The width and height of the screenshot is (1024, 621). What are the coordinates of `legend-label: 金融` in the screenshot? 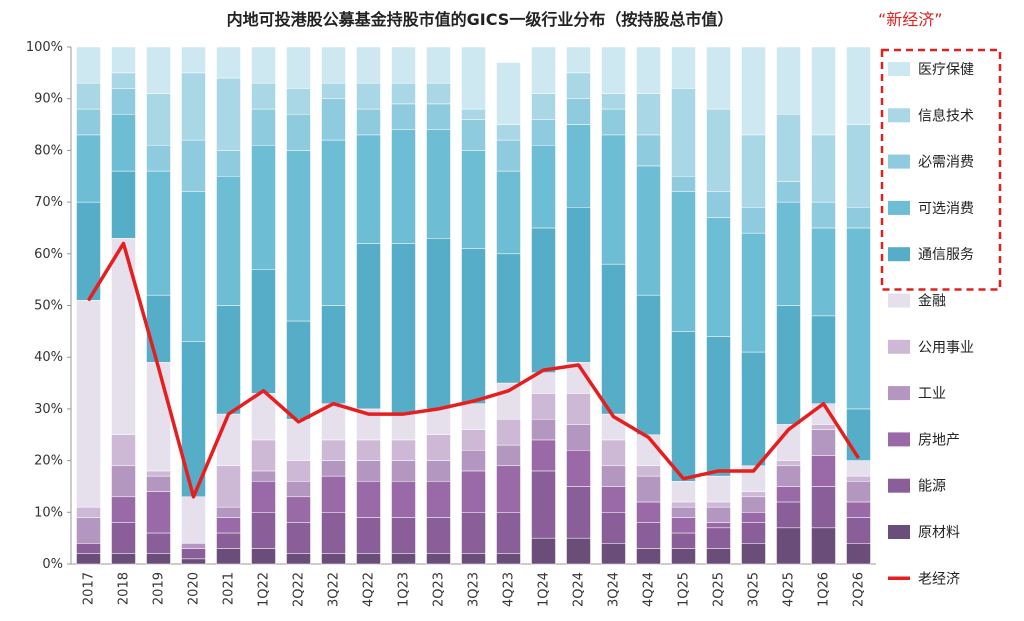 It's located at (932, 302).